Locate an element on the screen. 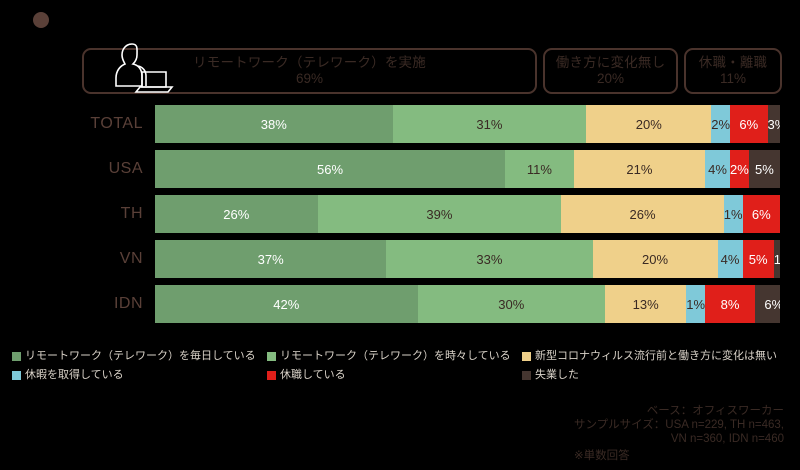  footer-single-answer: ※単数回答 is located at coordinates (601, 456).